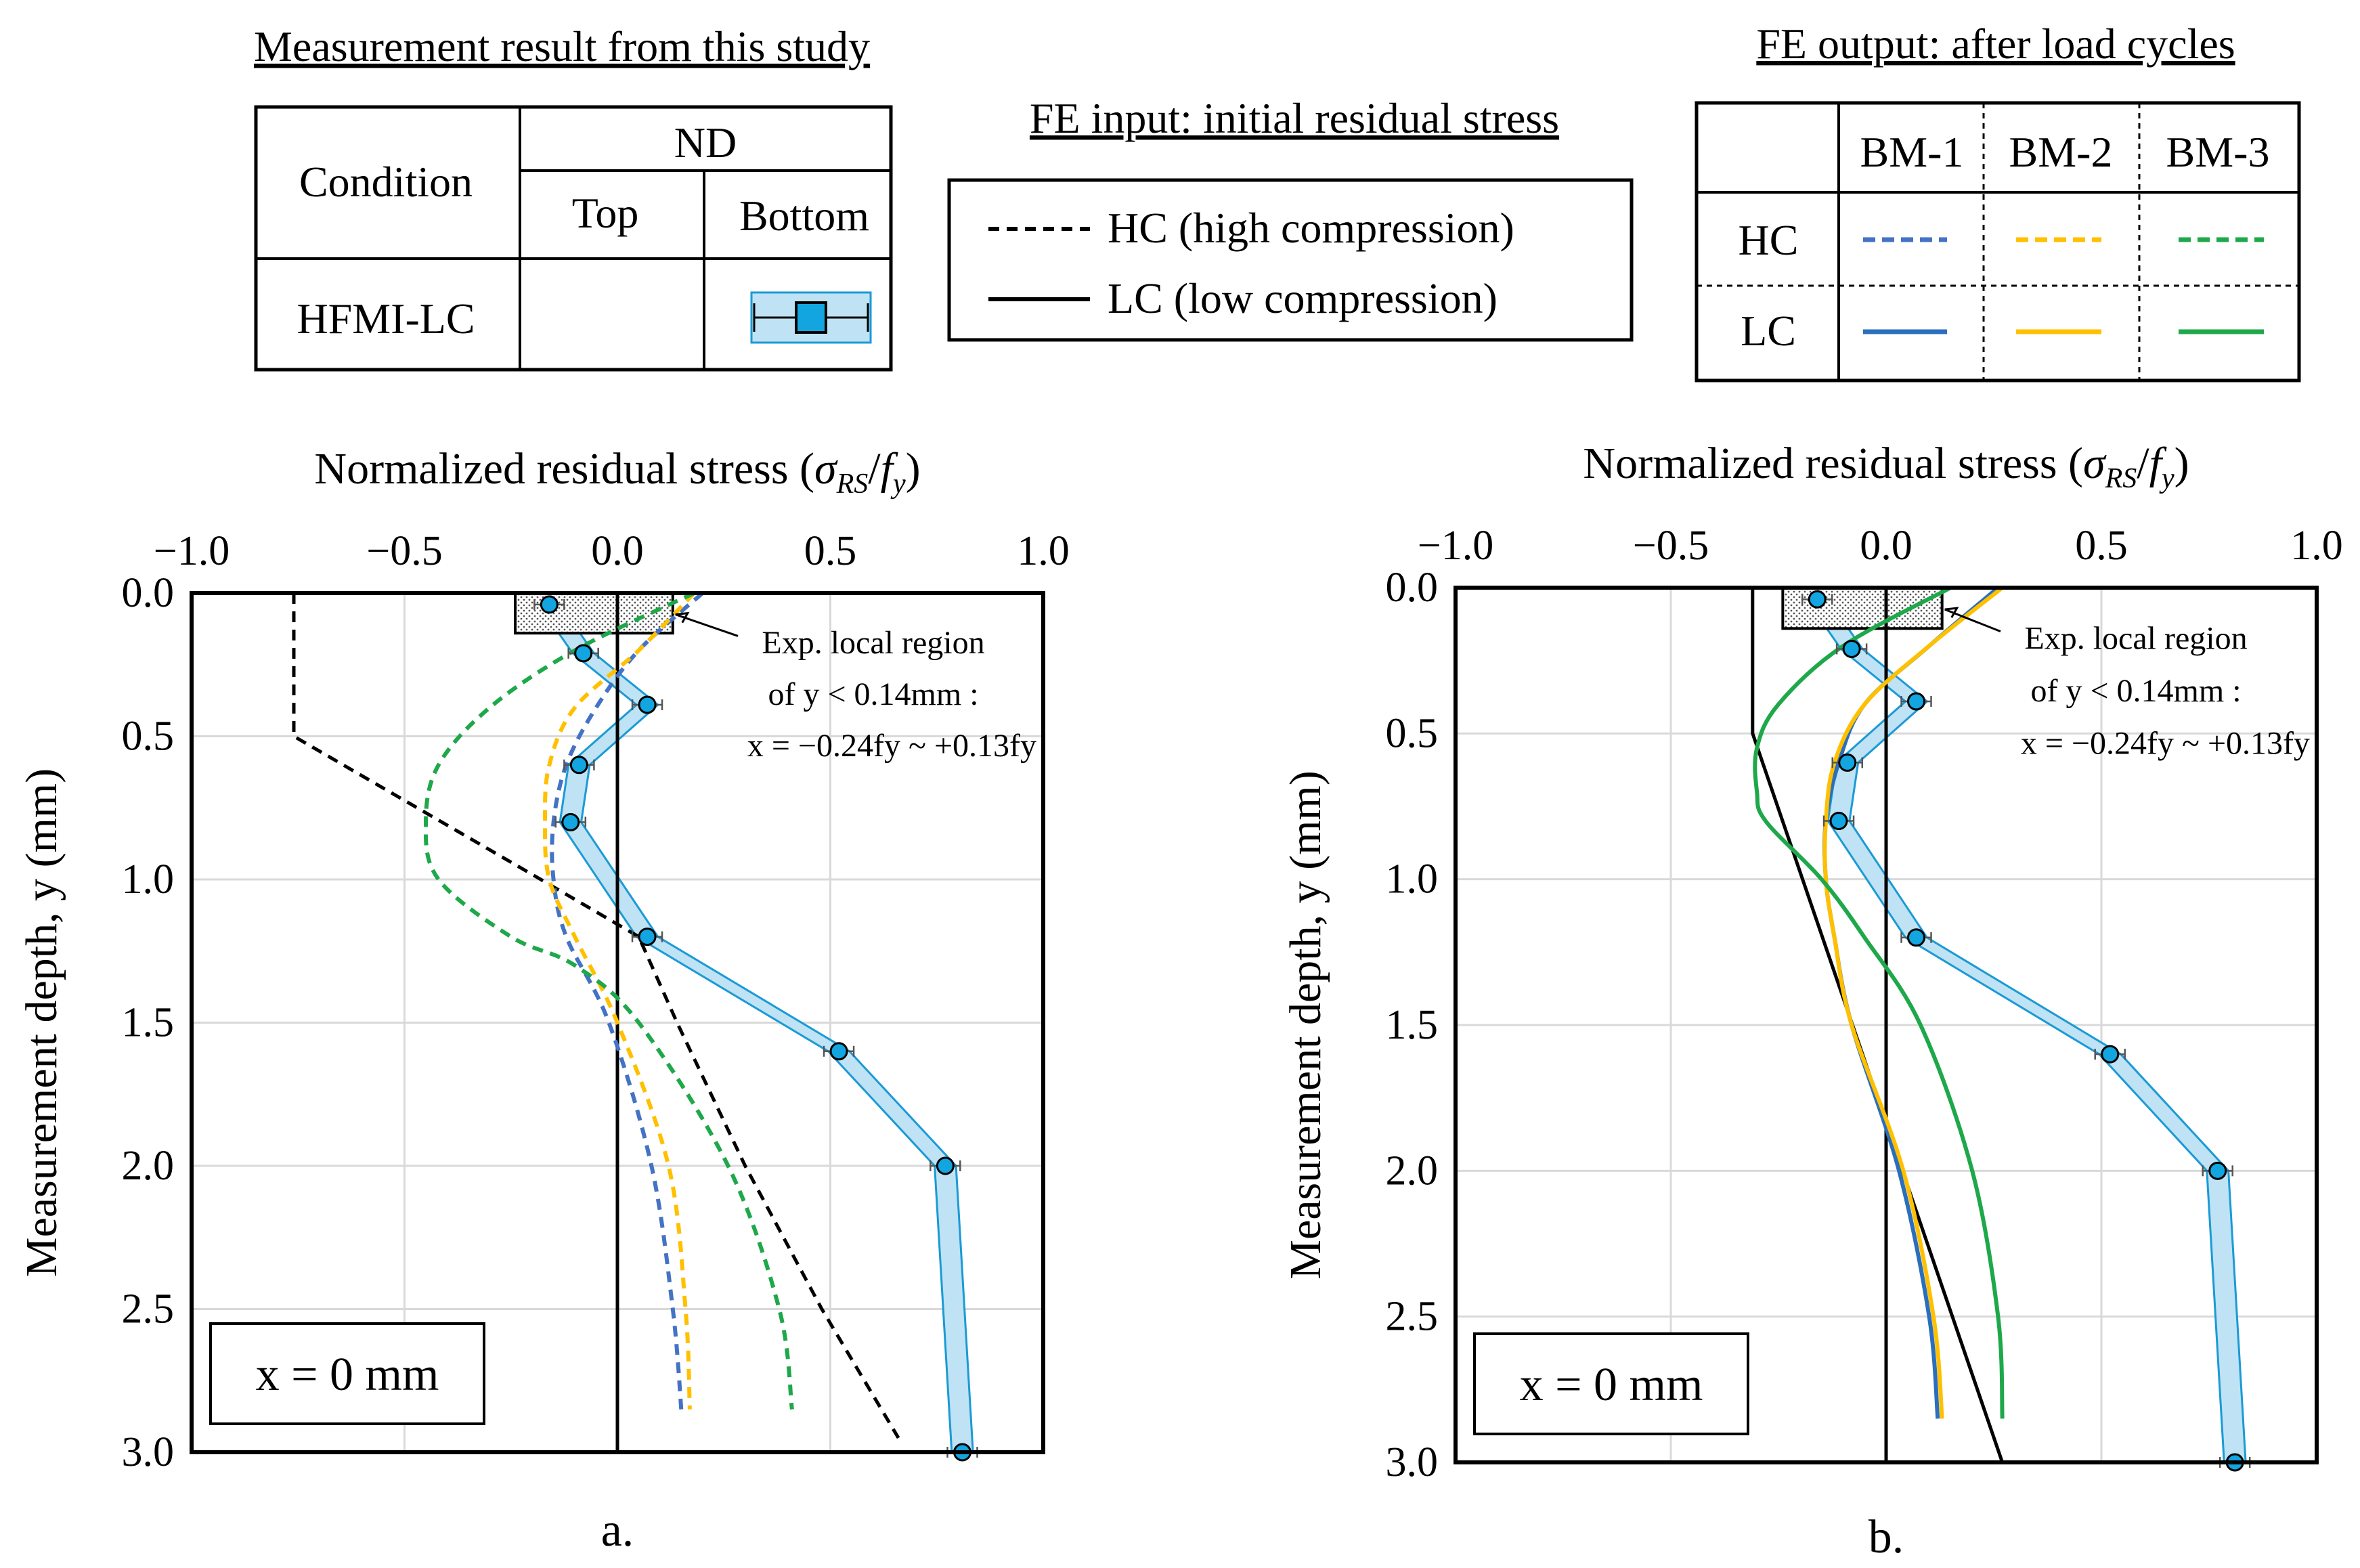  Describe the element at coordinates (148, 1166) in the screenshot. I see `y-tick-label: 2.0` at that location.